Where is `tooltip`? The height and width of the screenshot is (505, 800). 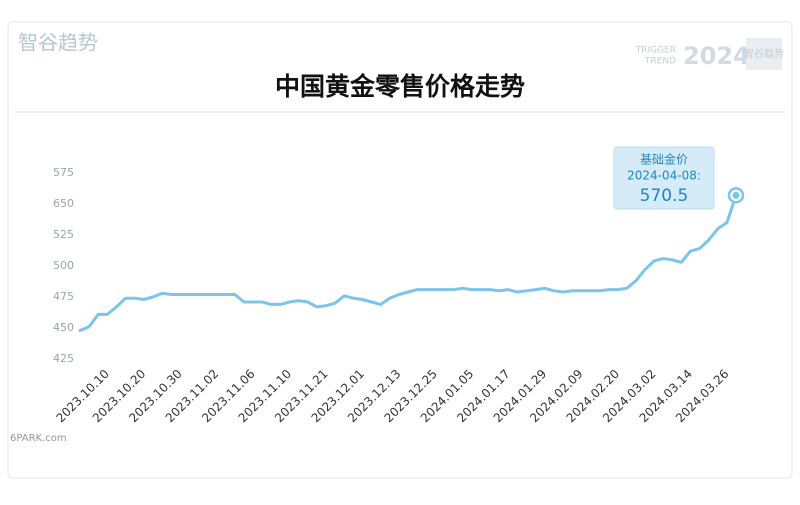 tooltip is located at coordinates (664, 178).